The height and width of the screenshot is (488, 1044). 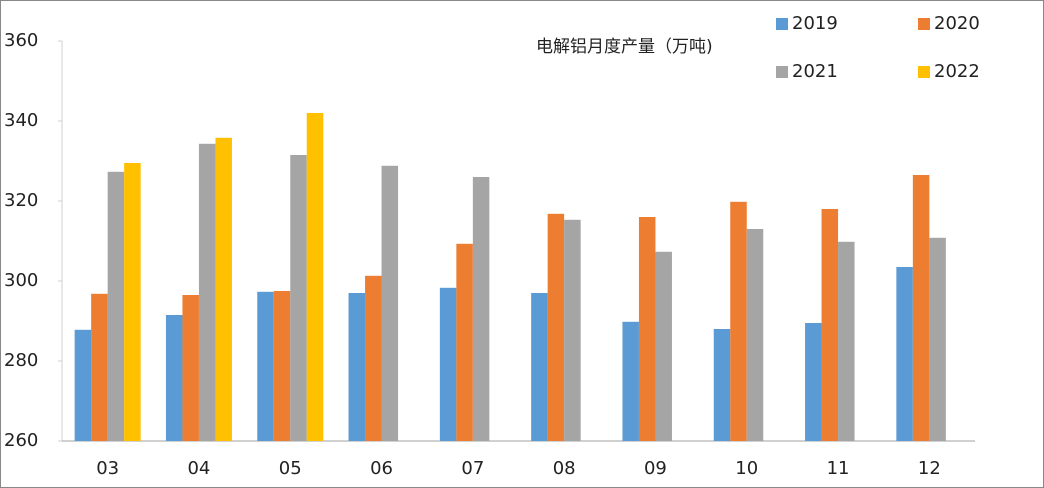 What do you see at coordinates (21, 40) in the screenshot?
I see `y-tick-label: 360` at bounding box center [21, 40].